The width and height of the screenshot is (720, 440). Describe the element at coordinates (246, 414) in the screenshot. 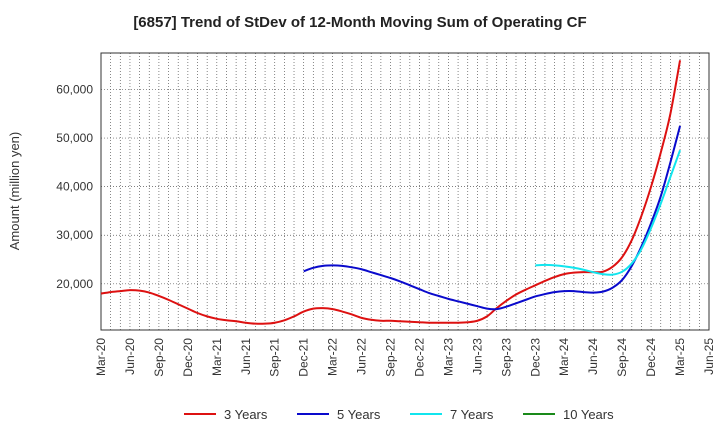

I see `legend-label: 3 Years` at that location.